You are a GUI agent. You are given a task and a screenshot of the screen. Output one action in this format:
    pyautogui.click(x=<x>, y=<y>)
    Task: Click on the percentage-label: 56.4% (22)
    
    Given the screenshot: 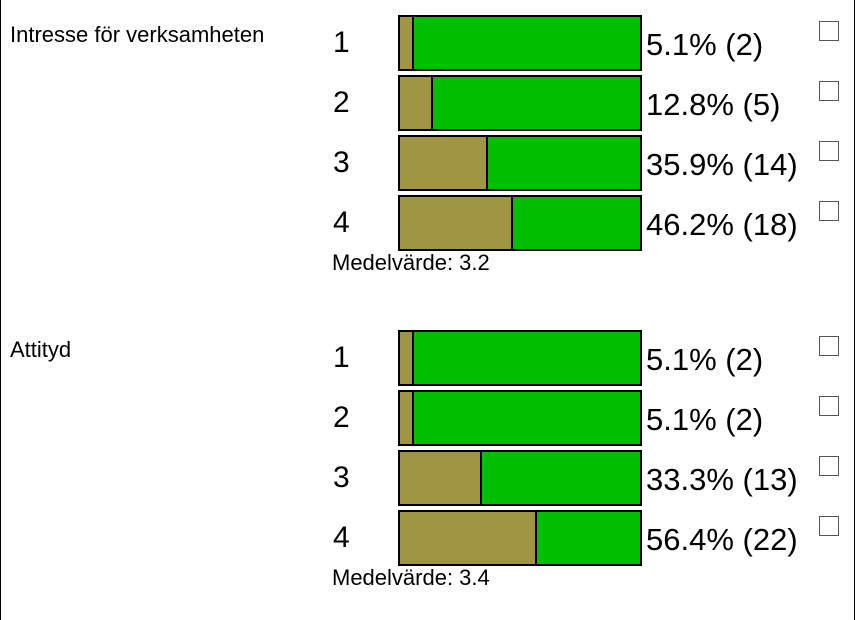 What is the action you would take?
    pyautogui.click(x=722, y=539)
    